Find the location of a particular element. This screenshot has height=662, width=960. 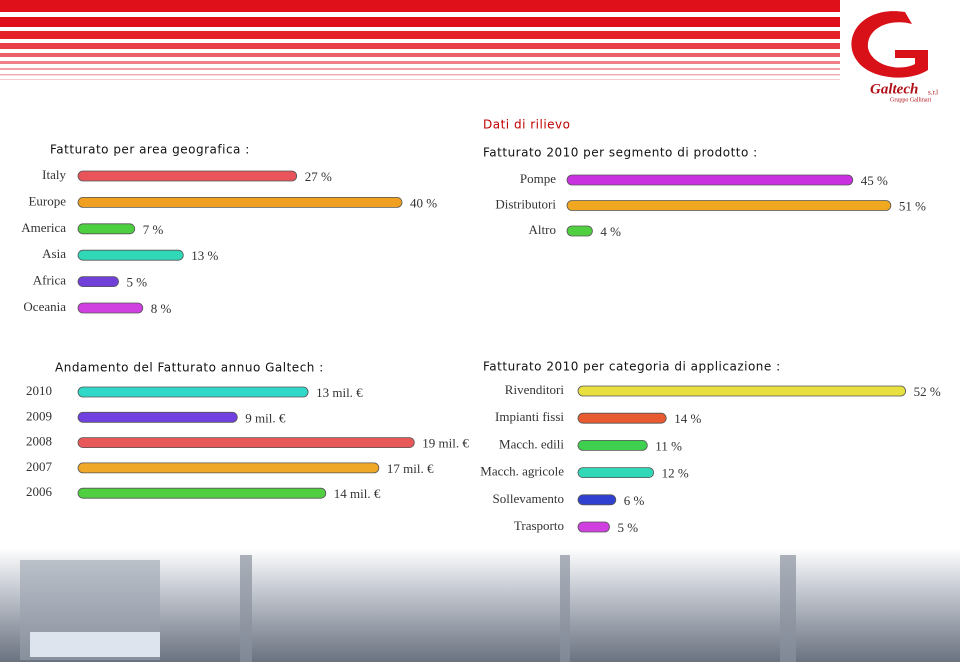

logo-suffix: s.r.l is located at coordinates (933, 93).